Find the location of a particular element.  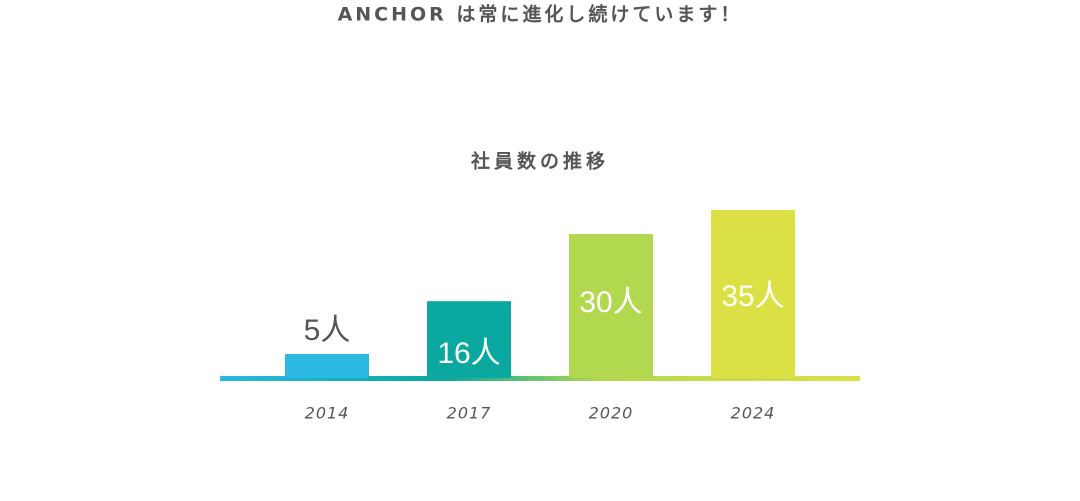

x-tick-label: 2020 is located at coordinates (611, 413).